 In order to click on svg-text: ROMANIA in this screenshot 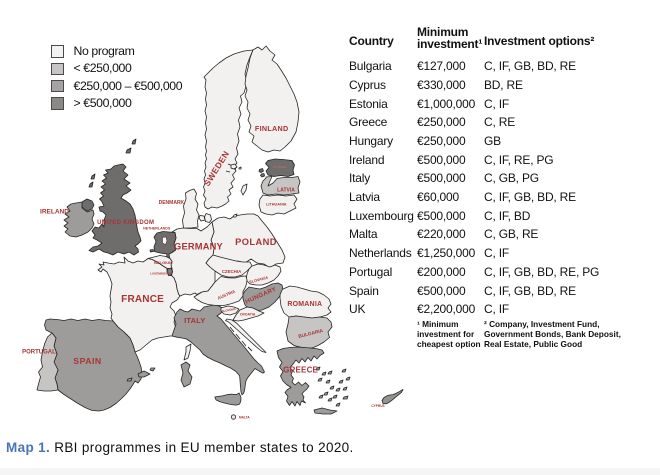, I will do `click(304, 304)`.